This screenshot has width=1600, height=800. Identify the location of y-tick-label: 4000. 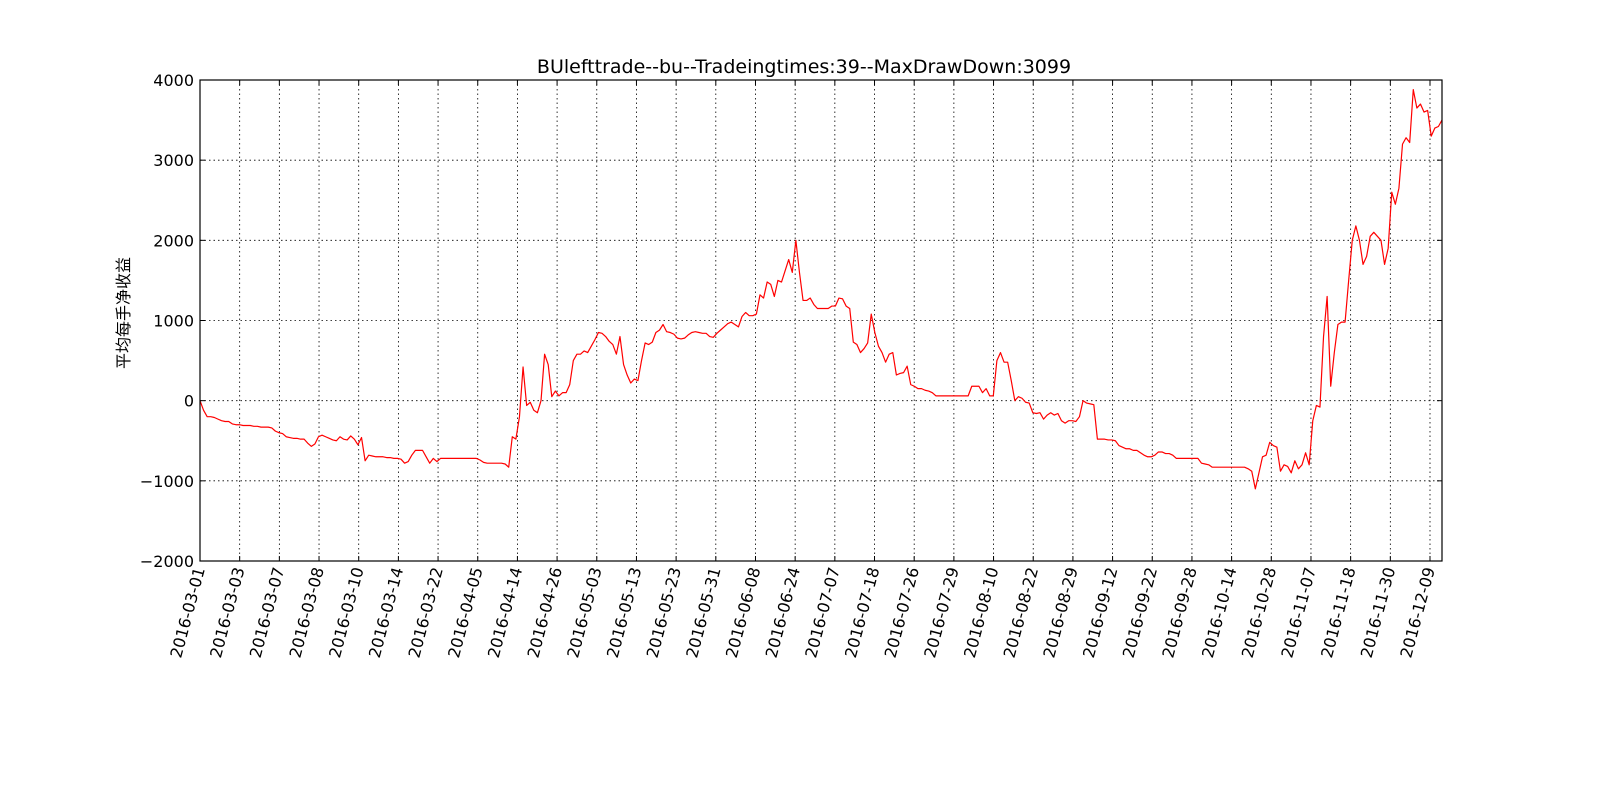
(173, 80).